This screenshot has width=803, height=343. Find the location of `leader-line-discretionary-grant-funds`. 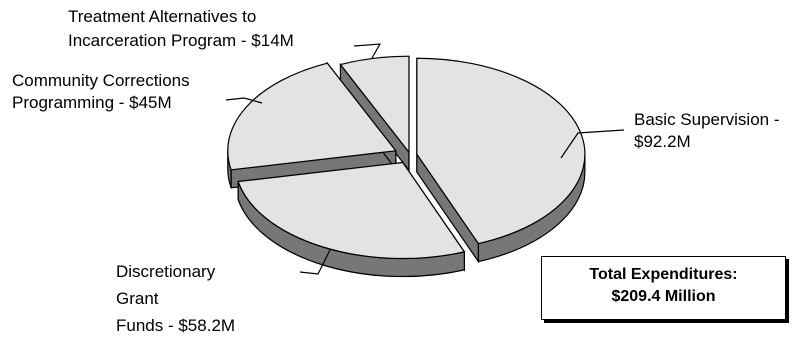

leader-line-discretionary-grant-funds is located at coordinates (315, 262).